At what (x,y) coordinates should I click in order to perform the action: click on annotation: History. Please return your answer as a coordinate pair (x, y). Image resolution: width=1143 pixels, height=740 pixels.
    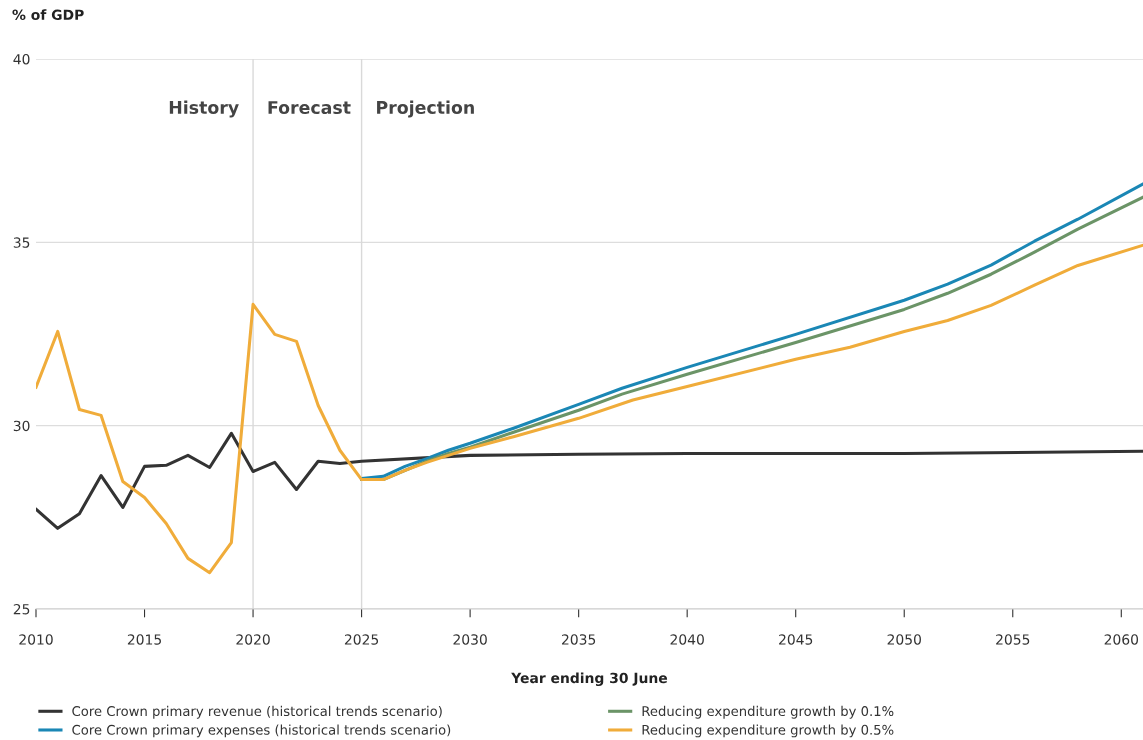
    Looking at the image, I should click on (204, 109).